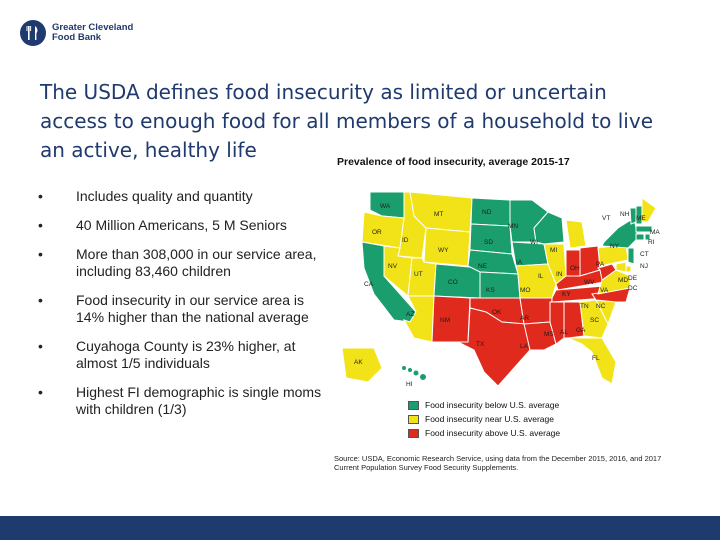 The width and height of the screenshot is (720, 540). Describe the element at coordinates (651, 242) in the screenshot. I see `label-ri: RI` at that location.